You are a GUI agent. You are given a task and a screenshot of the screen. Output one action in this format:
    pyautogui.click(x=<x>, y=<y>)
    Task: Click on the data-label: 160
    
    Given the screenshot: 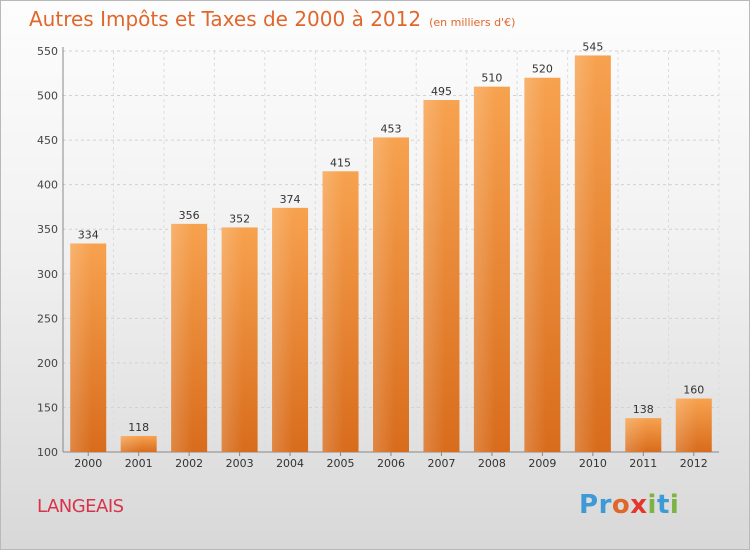 What is the action you would take?
    pyautogui.click(x=693, y=390)
    